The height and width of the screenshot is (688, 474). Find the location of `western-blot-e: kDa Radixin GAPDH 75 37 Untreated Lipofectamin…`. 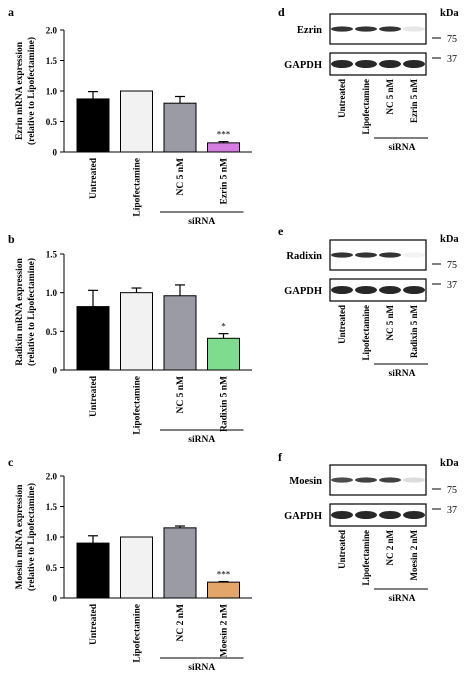

western-blot-e: kDa Radixin GAPDH 75 37 Untreated Lipofectamin… is located at coordinates (371, 306).